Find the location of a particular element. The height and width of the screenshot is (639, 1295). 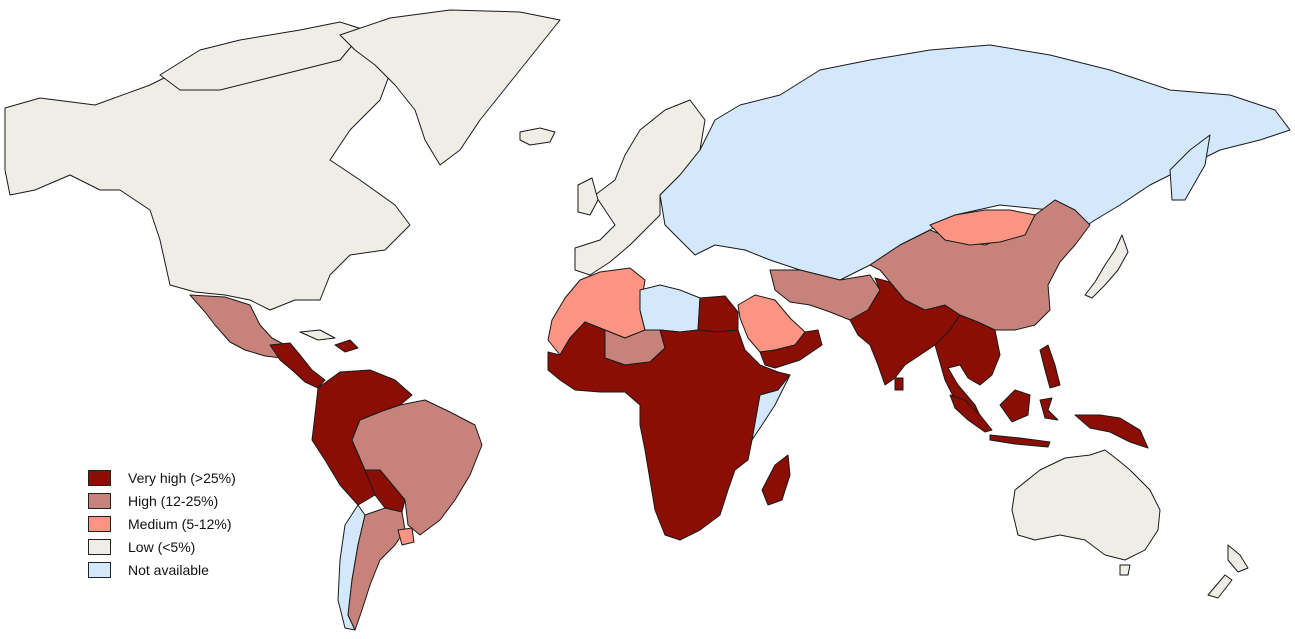

region-yemen is located at coordinates (791, 349).